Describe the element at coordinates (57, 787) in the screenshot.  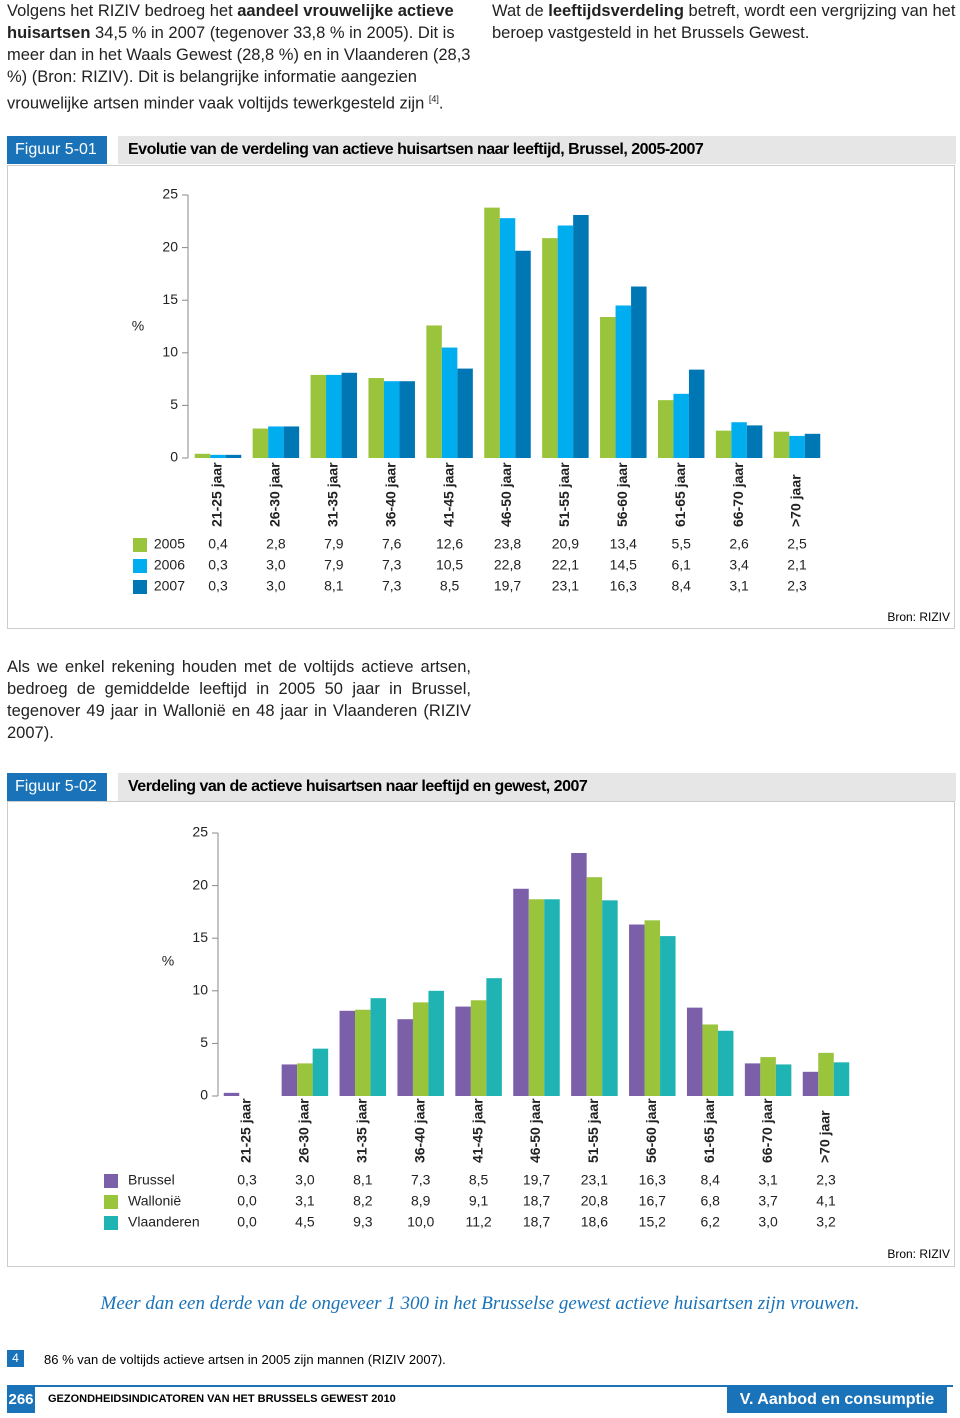
I see `figure-label: Figuur 5-02` at that location.